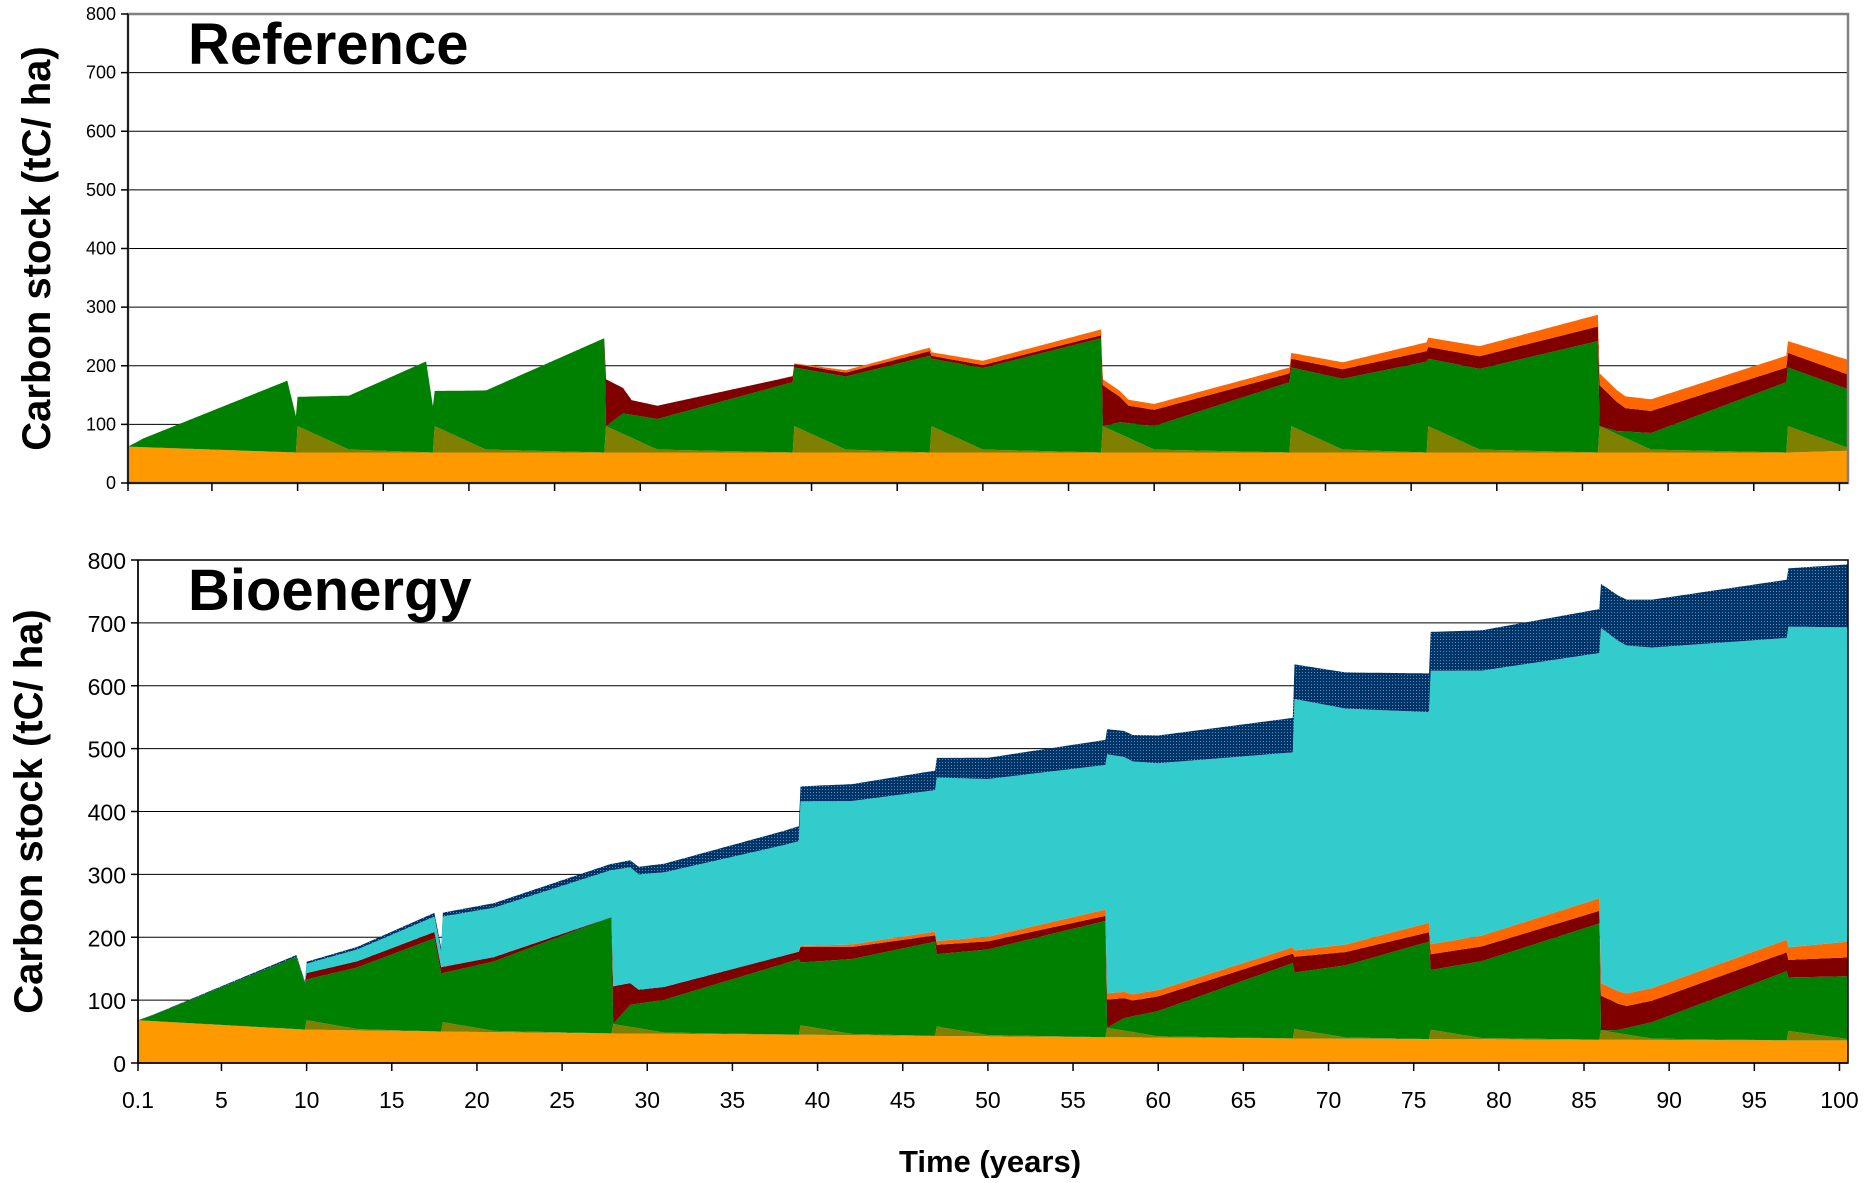 This screenshot has height=1183, width=1865. What do you see at coordinates (1244, 1100) in the screenshot?
I see `x-tick-label: 65` at bounding box center [1244, 1100].